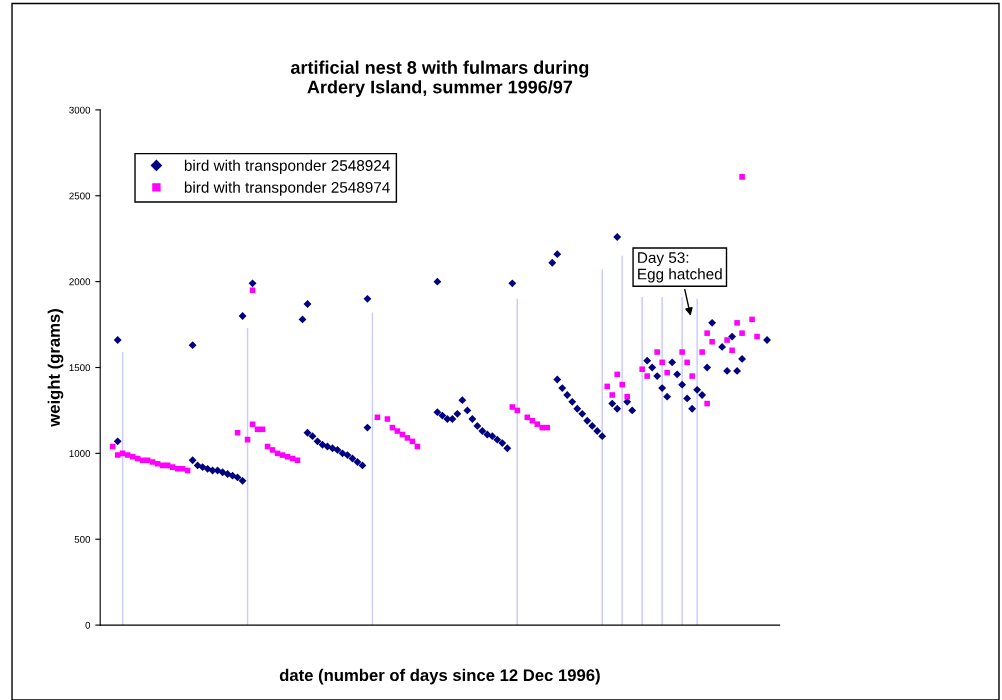 The width and height of the screenshot is (1002, 700). I want to click on legend-label: bird with transponder 2548974, so click(287, 188).